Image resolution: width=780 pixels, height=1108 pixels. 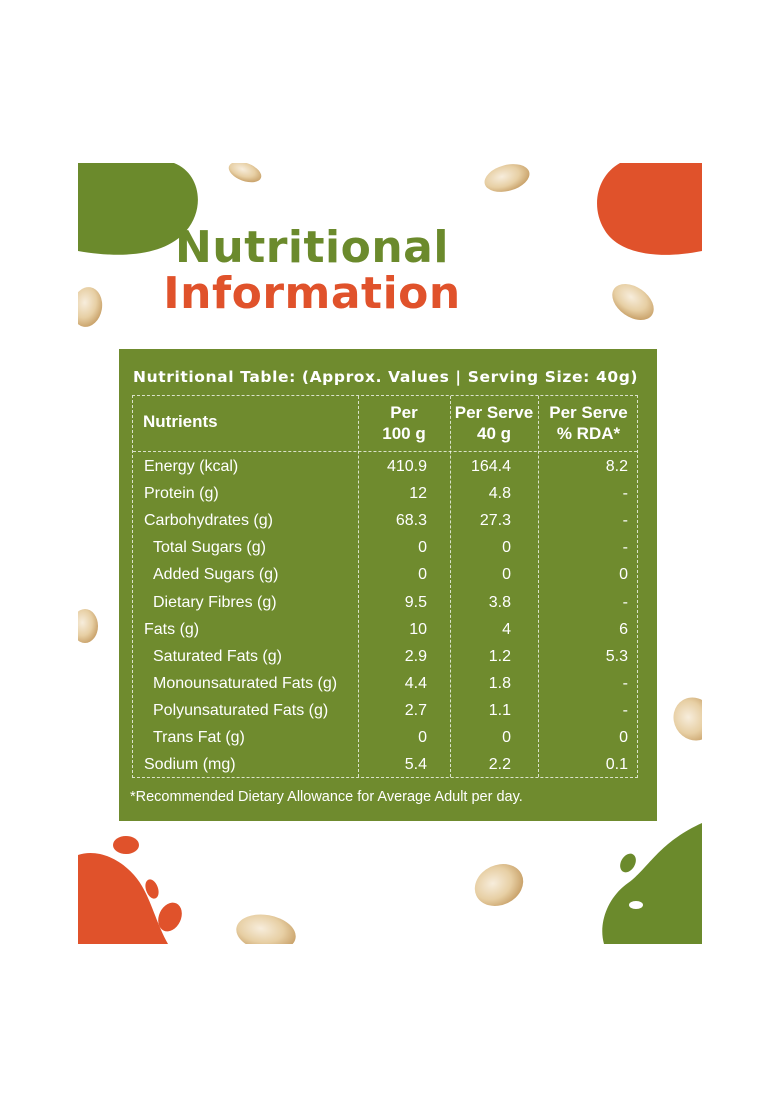 I want to click on nutrient-name: Trans Fat (g), so click(x=199, y=737).